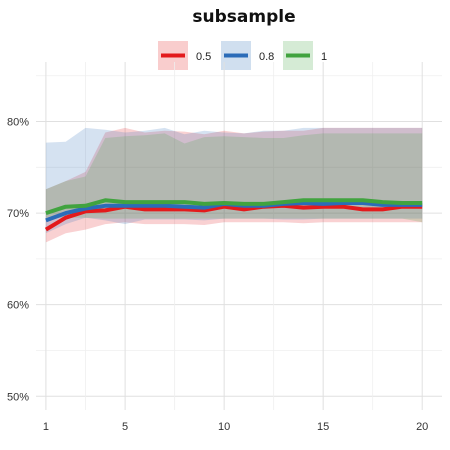 The width and height of the screenshot is (450, 450). Describe the element at coordinates (233, 217) in the screenshot. I see `line-series-0.5` at that location.